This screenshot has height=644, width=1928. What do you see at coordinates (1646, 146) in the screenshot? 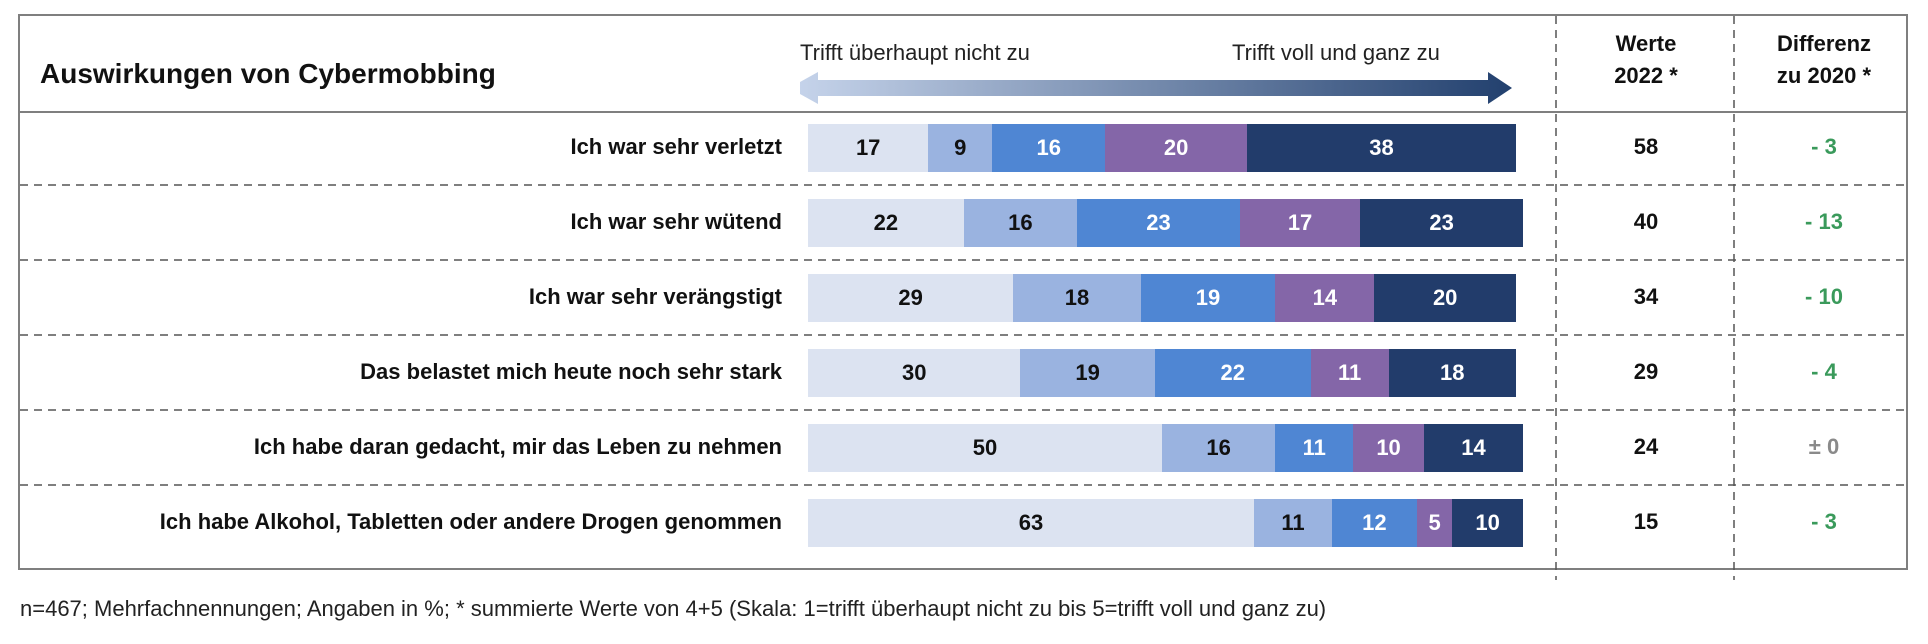
I see `werte-2022-value: 58` at bounding box center [1646, 146].